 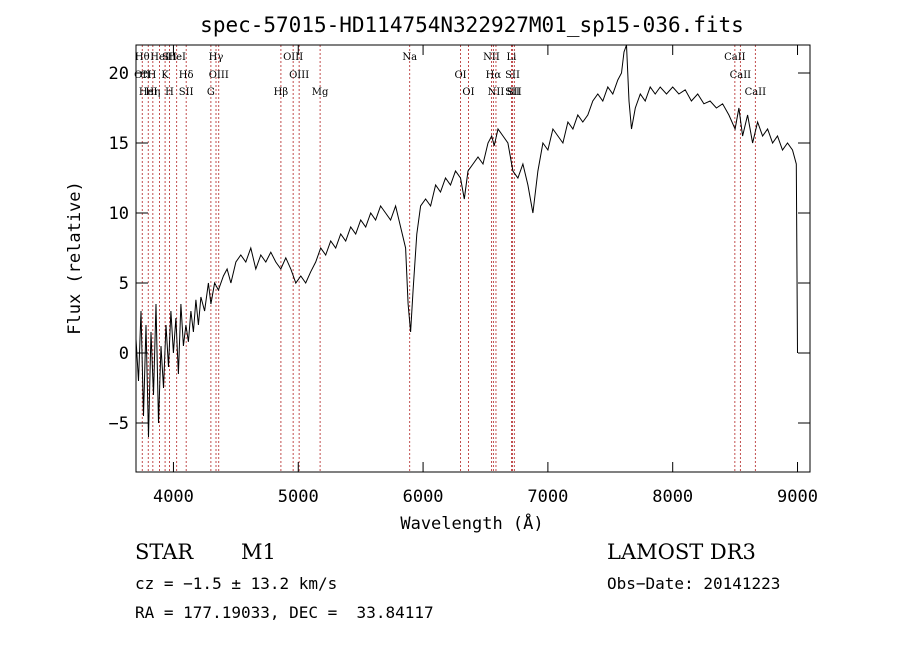 I want to click on class-label: STAR, so click(x=164, y=552).